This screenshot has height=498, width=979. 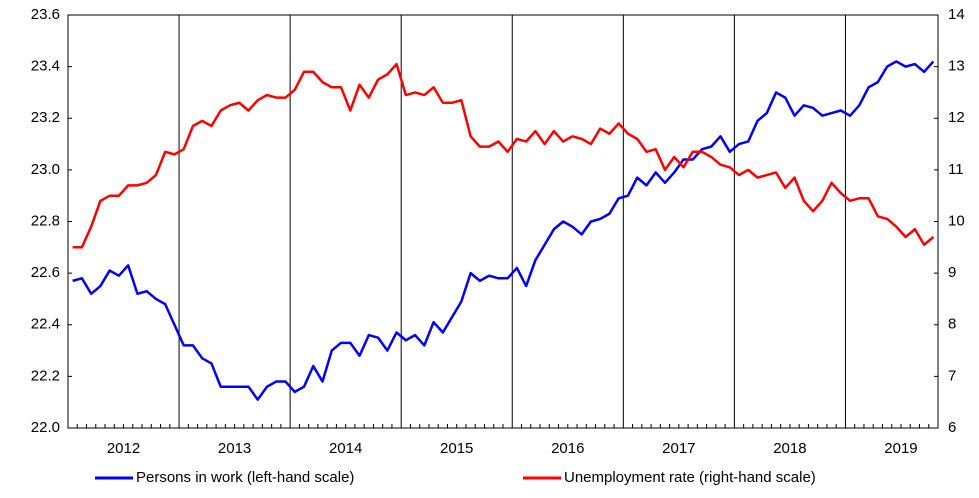 I want to click on x-tick-label: 2019, so click(x=900, y=448).